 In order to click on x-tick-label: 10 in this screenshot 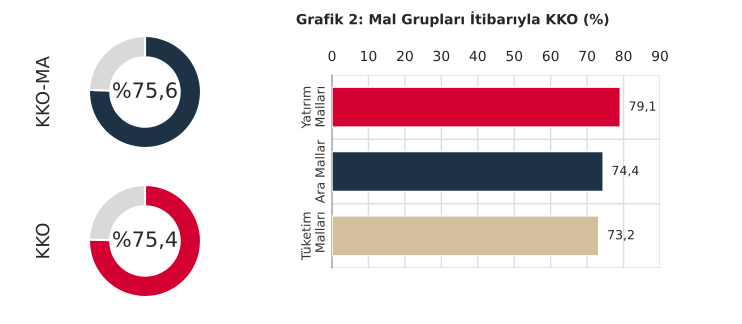, I will do `click(368, 56)`.